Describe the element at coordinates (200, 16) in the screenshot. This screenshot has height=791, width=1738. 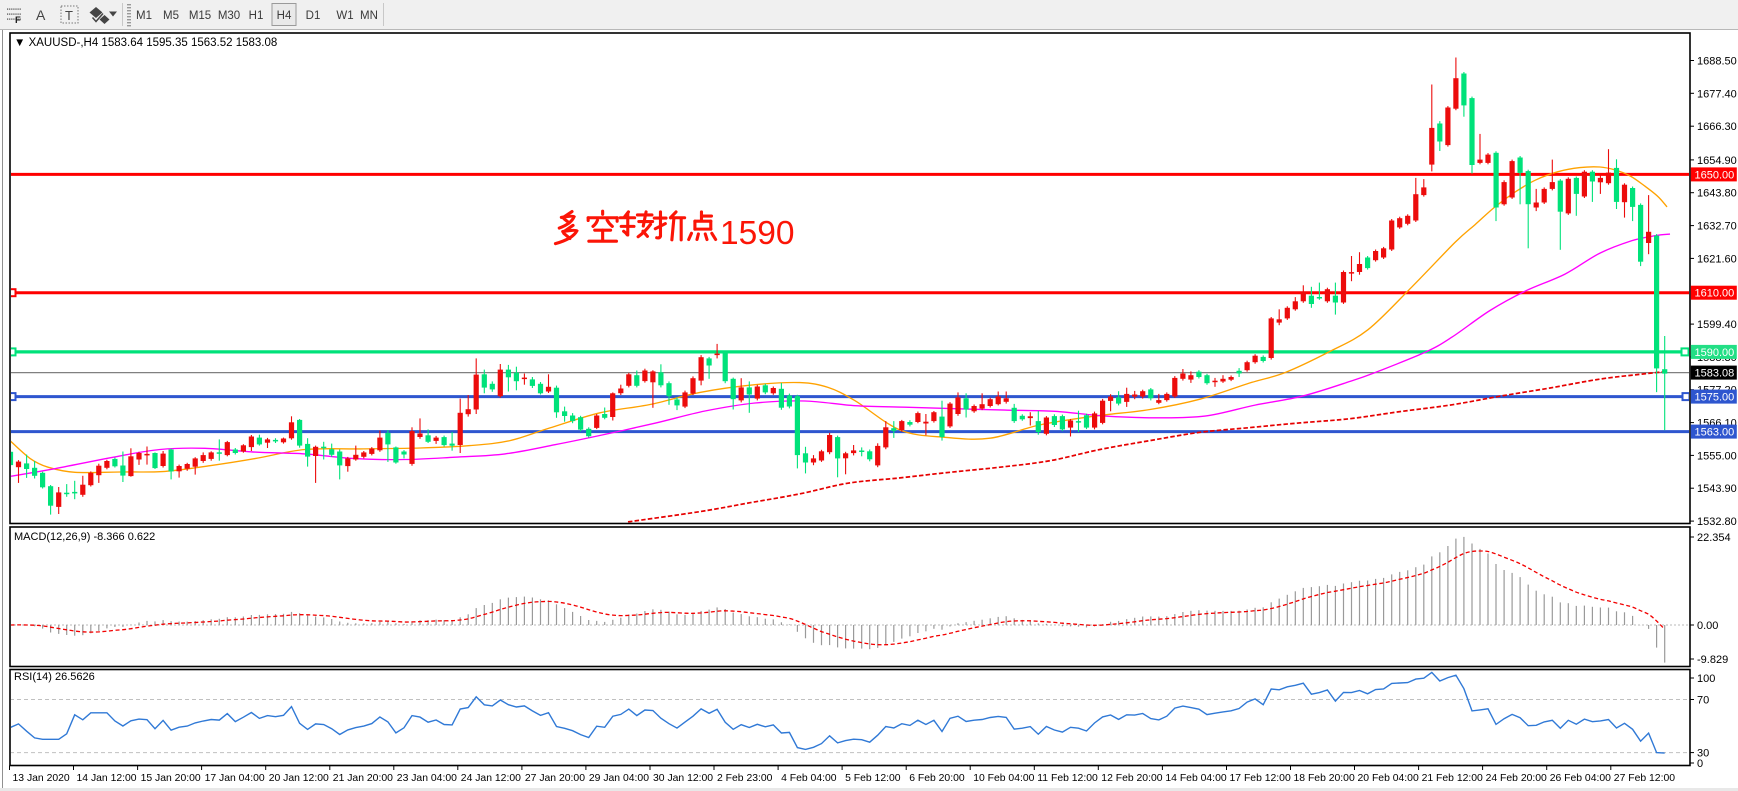
I see `svg-text: M15` at that location.